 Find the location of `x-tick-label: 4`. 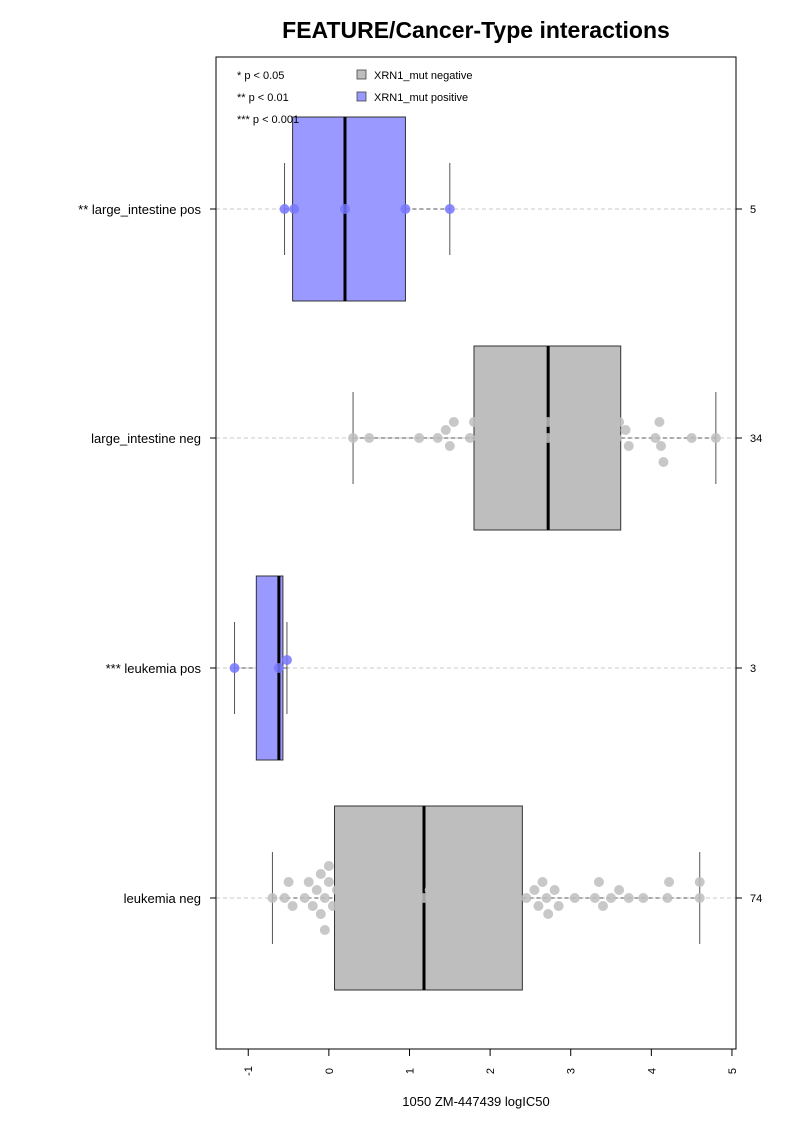

x-tick-label: 4 is located at coordinates (652, 1071).